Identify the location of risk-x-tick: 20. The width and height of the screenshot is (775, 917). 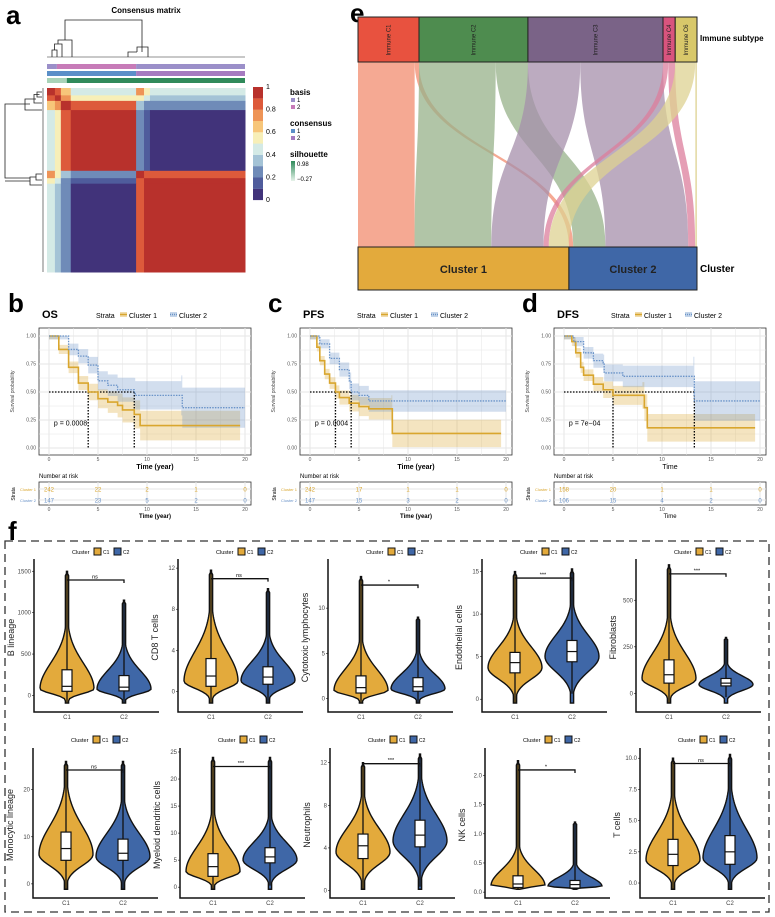
(506, 510).